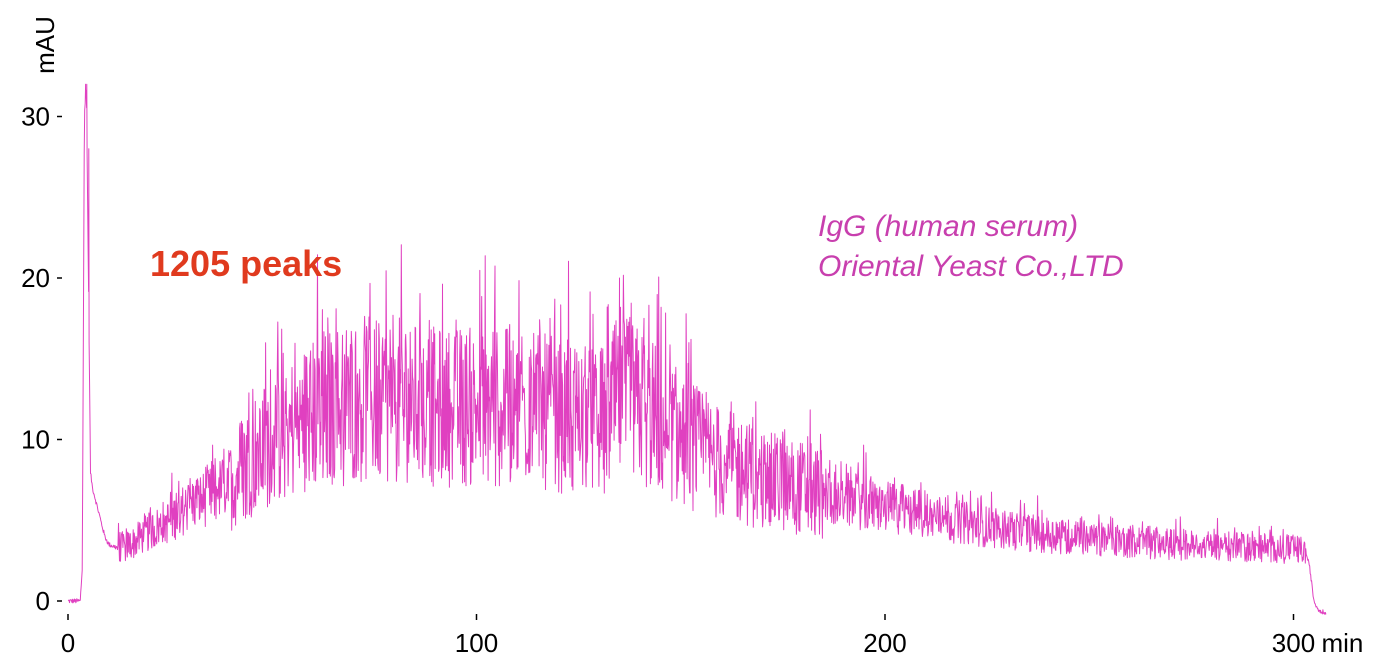 This screenshot has width=1382, height=667. What do you see at coordinates (68, 643) in the screenshot?
I see `x-tick-label: 0` at bounding box center [68, 643].